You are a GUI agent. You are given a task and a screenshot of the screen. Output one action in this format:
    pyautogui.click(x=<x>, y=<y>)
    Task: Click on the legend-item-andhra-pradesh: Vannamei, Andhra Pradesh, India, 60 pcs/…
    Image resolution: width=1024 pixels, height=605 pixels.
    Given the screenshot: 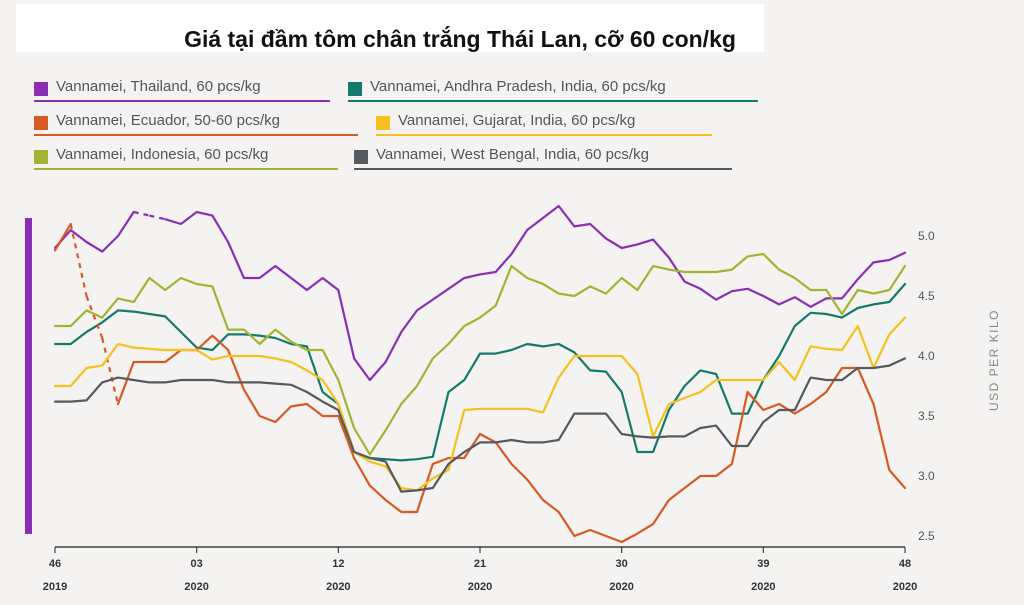 What is the action you would take?
    pyautogui.click(x=553, y=90)
    